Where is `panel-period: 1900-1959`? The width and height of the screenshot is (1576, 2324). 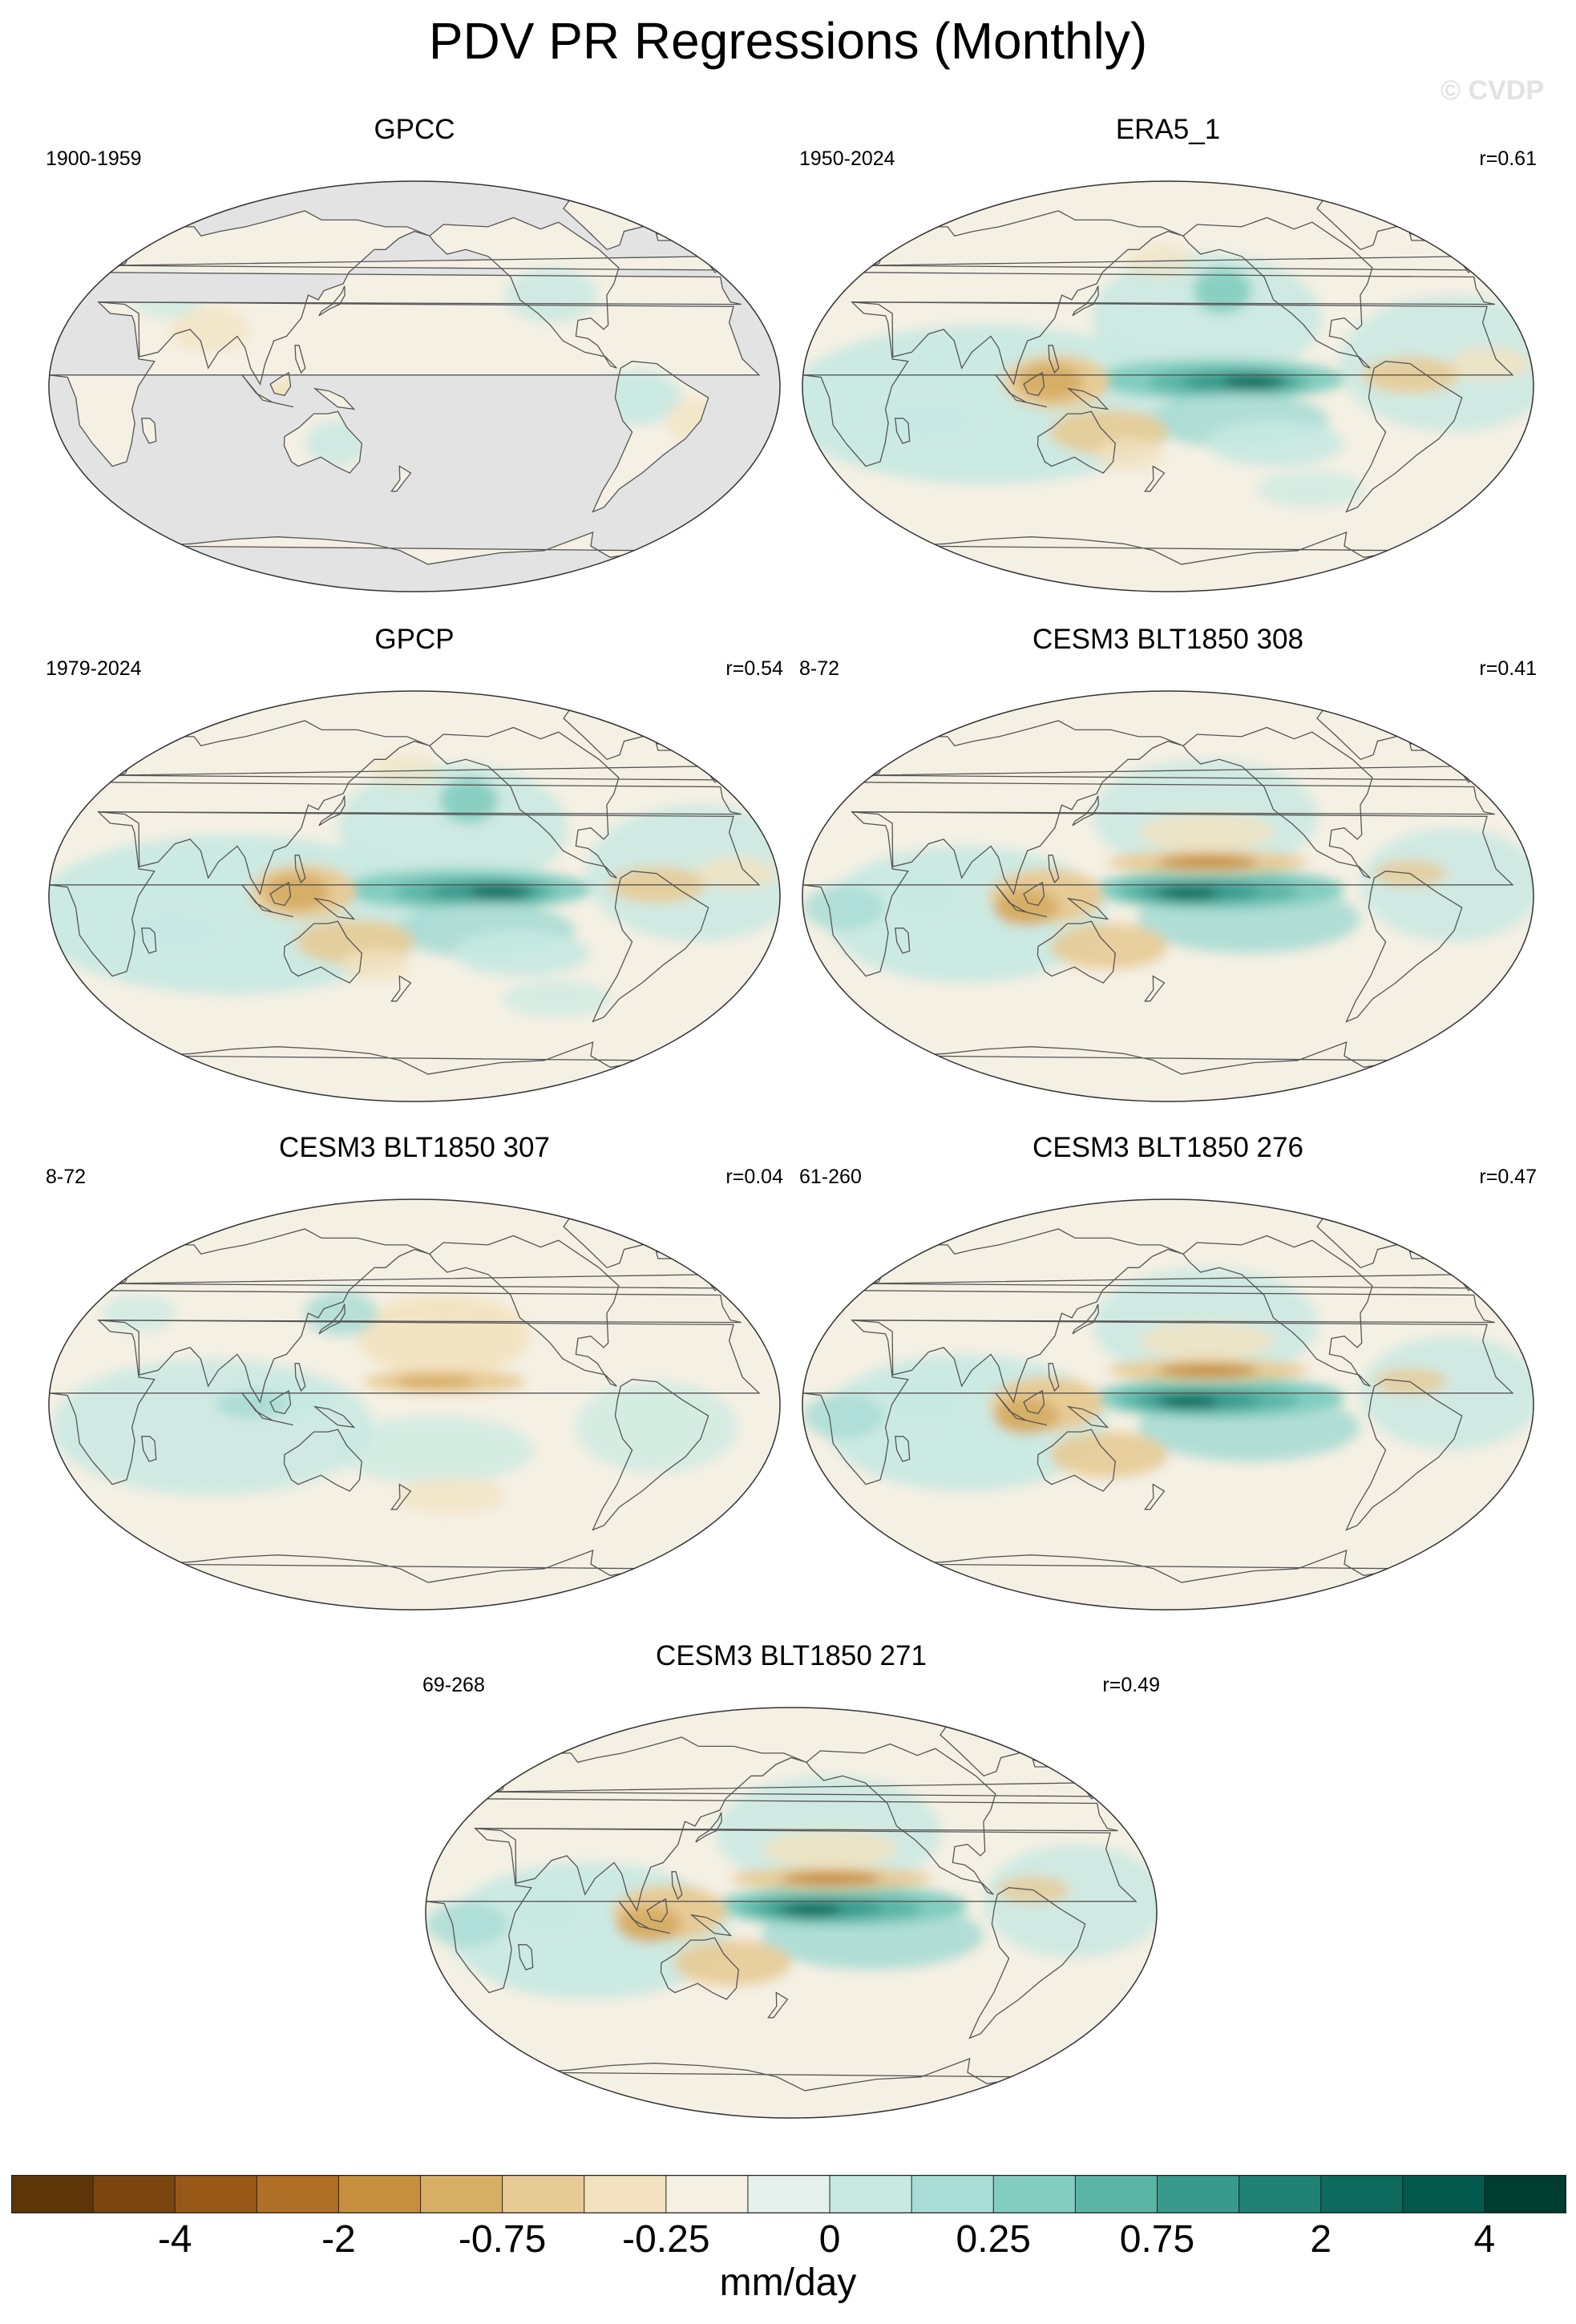
panel-period: 1900-1959 is located at coordinates (94, 159).